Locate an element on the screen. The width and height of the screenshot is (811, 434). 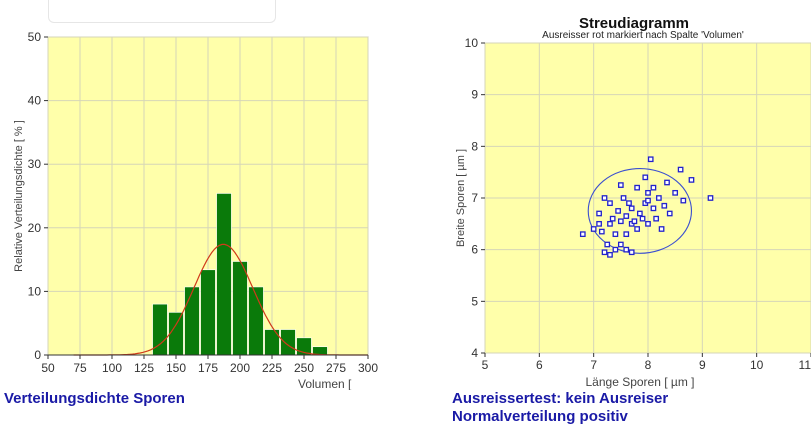
histogram-x-tick-label: 225 is located at coordinates (272, 368).